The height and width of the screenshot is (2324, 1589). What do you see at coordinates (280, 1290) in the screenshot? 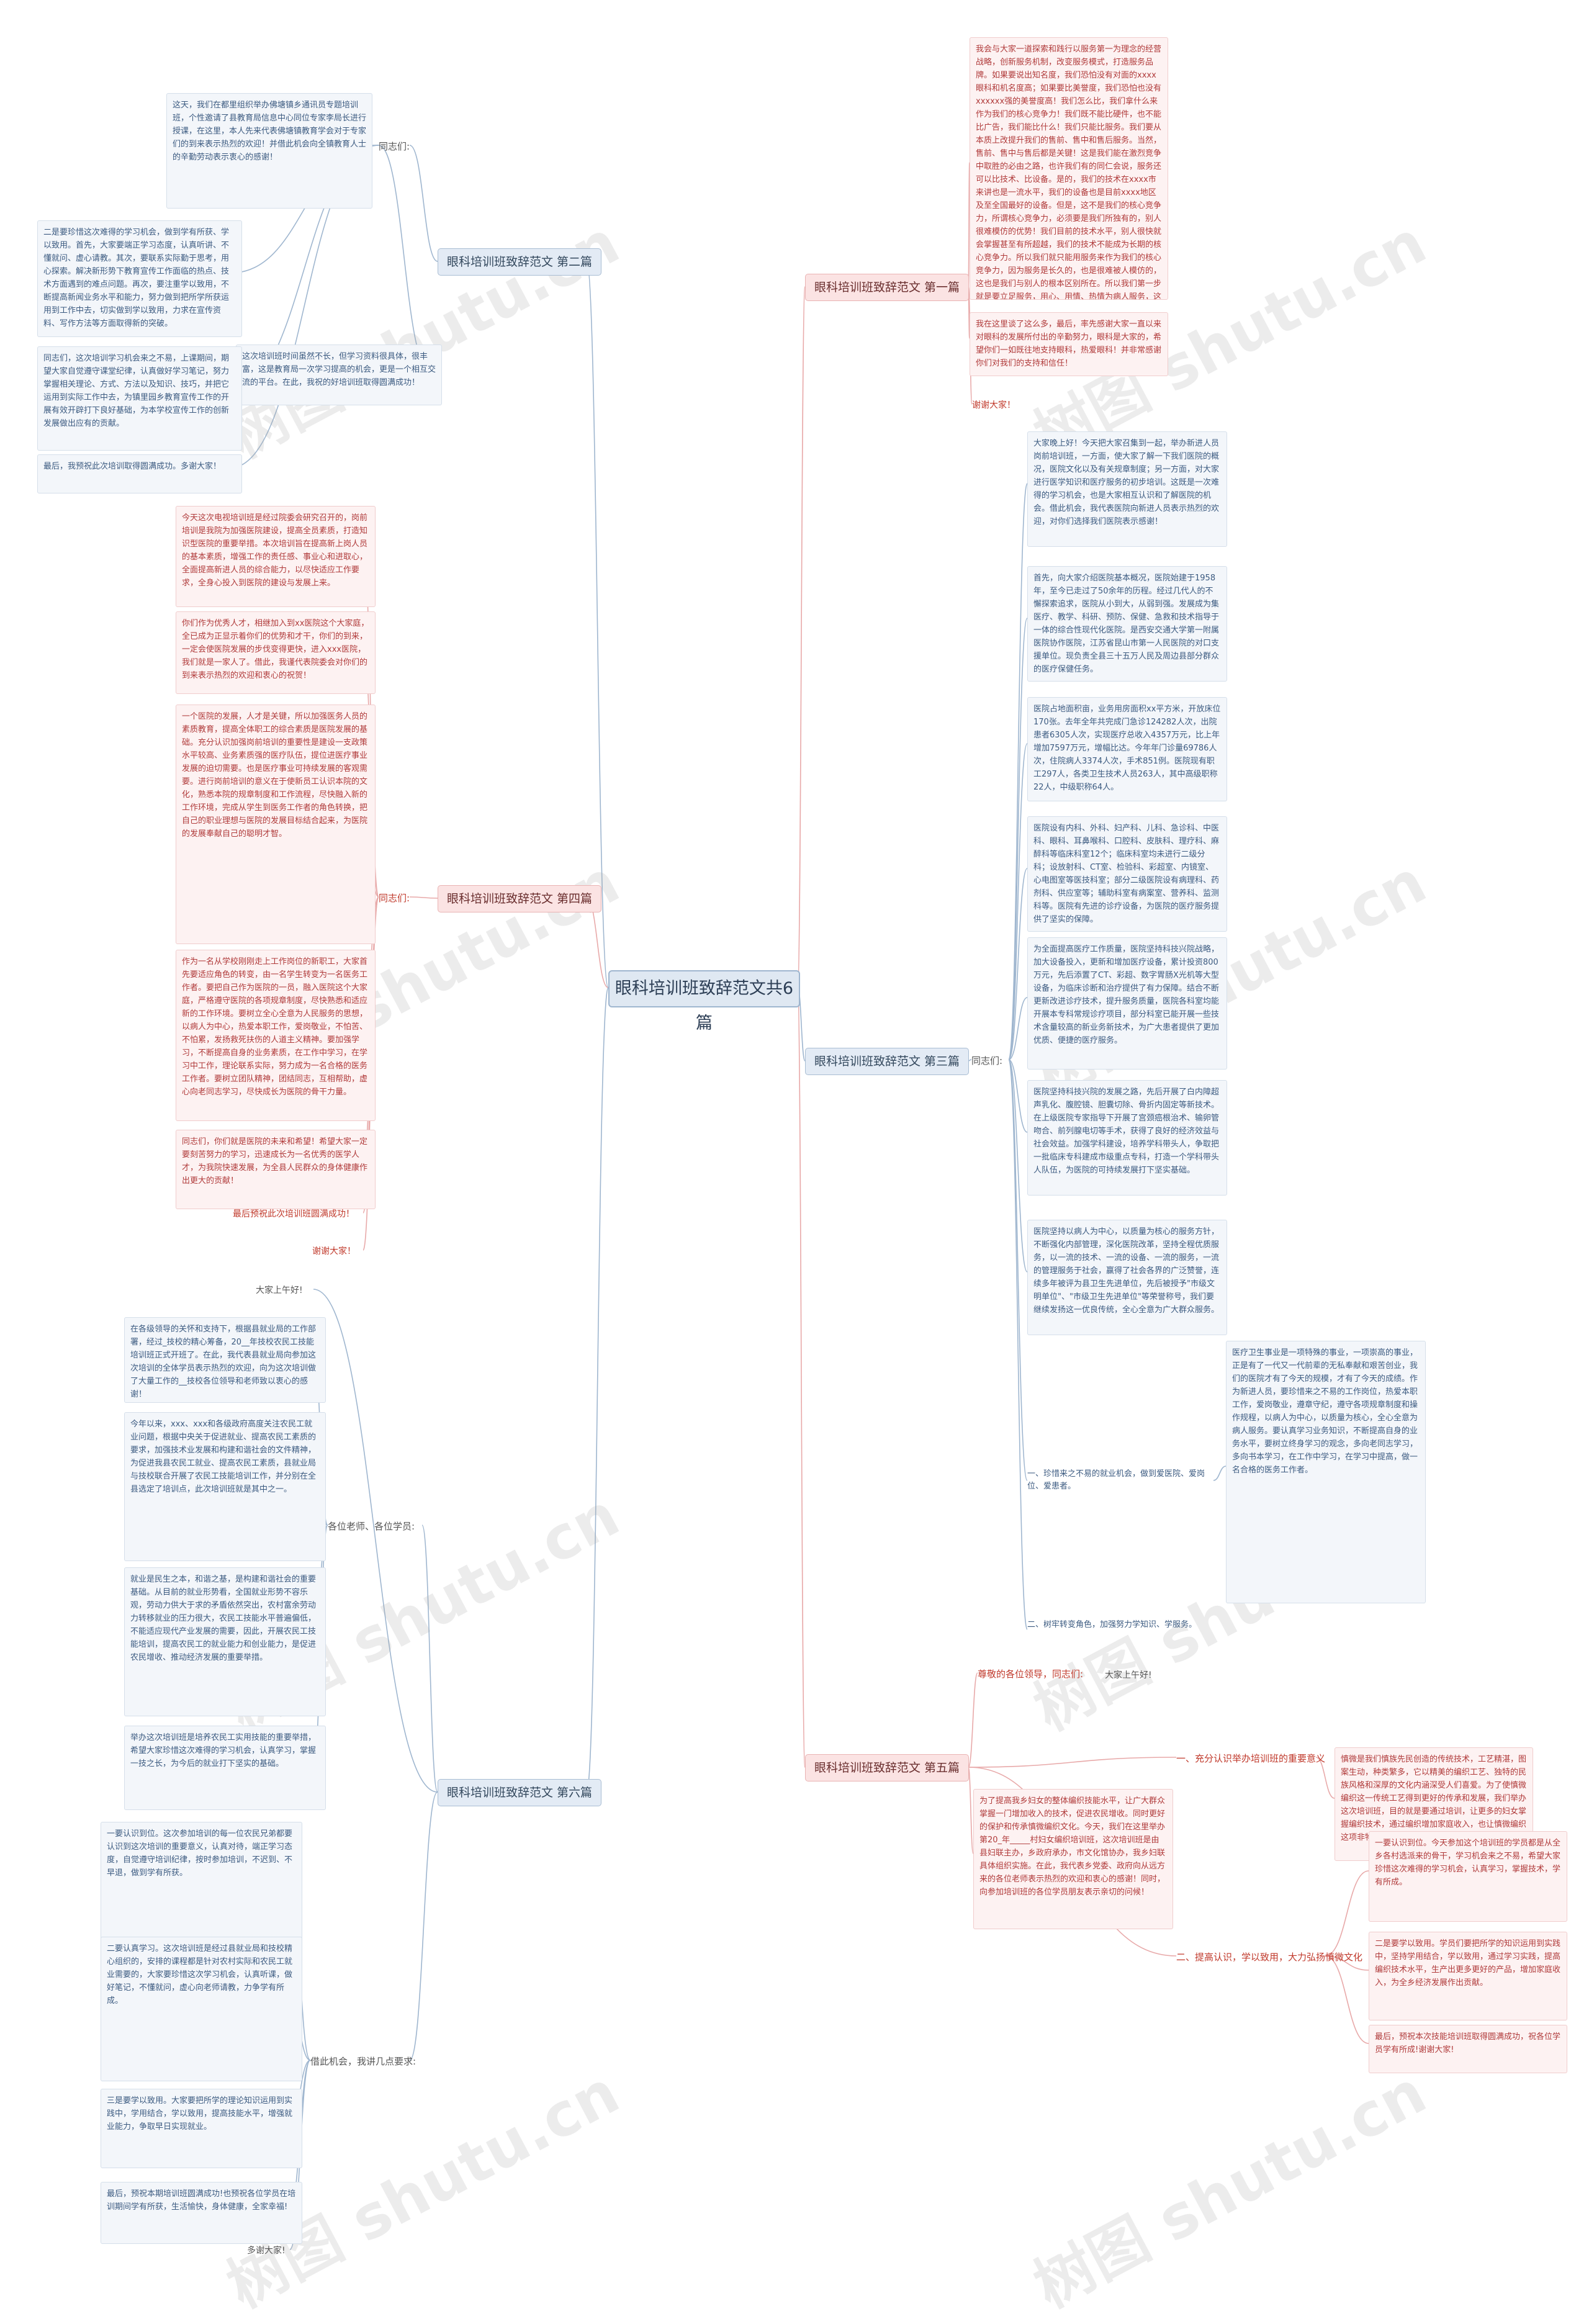
I see `ch6-greeting: 大家上午好!` at bounding box center [280, 1290].